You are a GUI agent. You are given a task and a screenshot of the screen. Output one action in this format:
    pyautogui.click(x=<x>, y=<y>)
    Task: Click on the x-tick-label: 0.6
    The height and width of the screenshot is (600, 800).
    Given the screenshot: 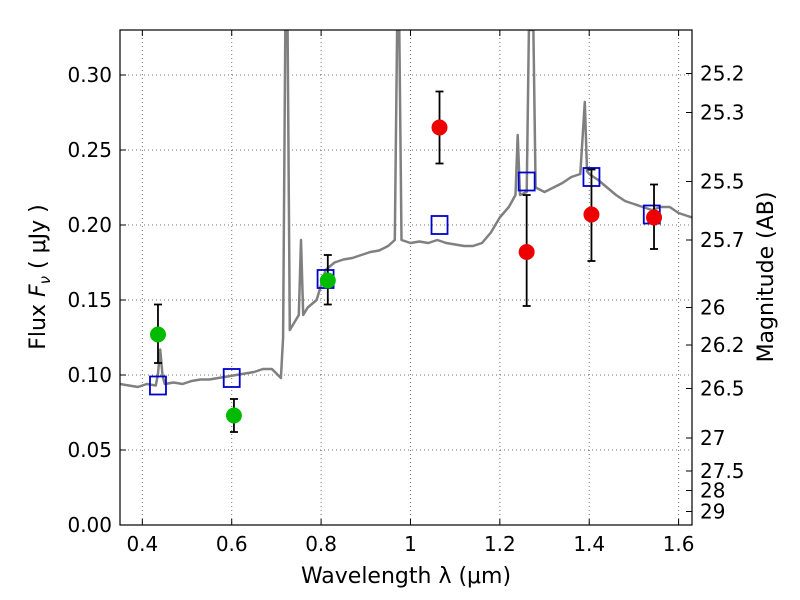 What is the action you would take?
    pyautogui.click(x=232, y=544)
    